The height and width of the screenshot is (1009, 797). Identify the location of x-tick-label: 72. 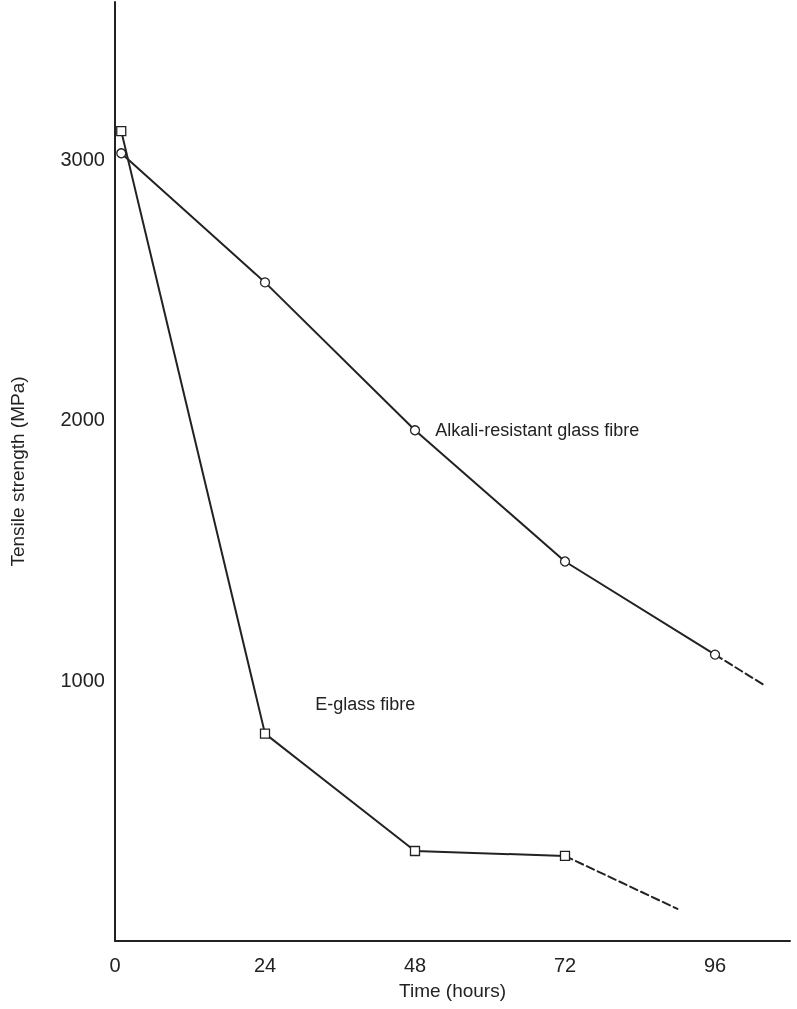
(565, 965).